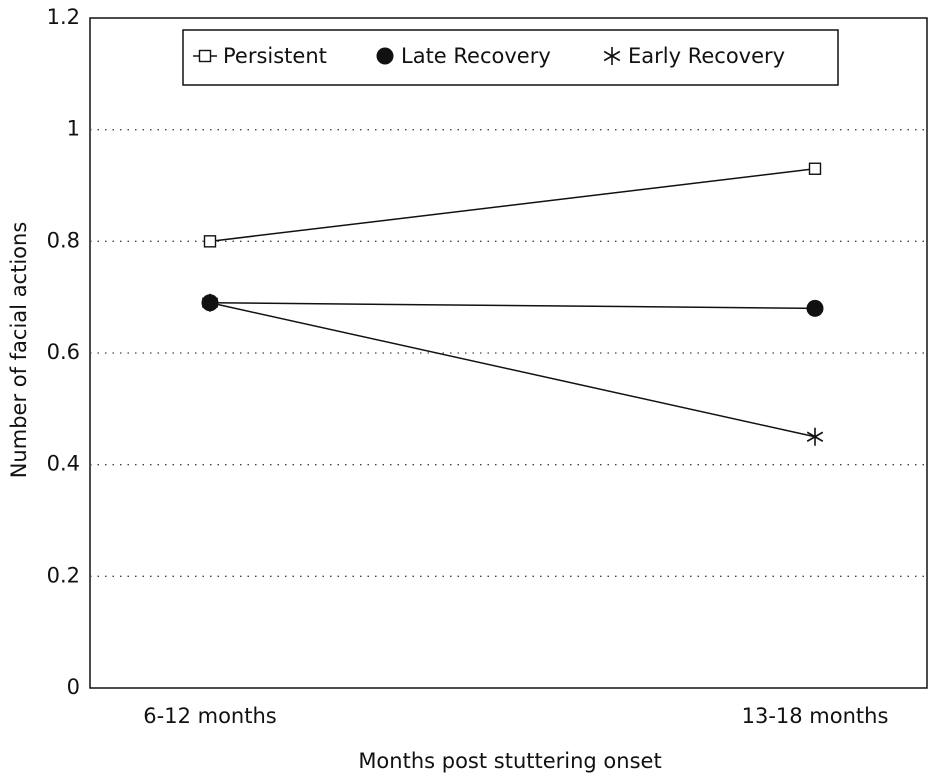 This screenshot has height=777, width=928. Describe the element at coordinates (63, 17) in the screenshot. I see `y-tick-label: 1.2` at that location.